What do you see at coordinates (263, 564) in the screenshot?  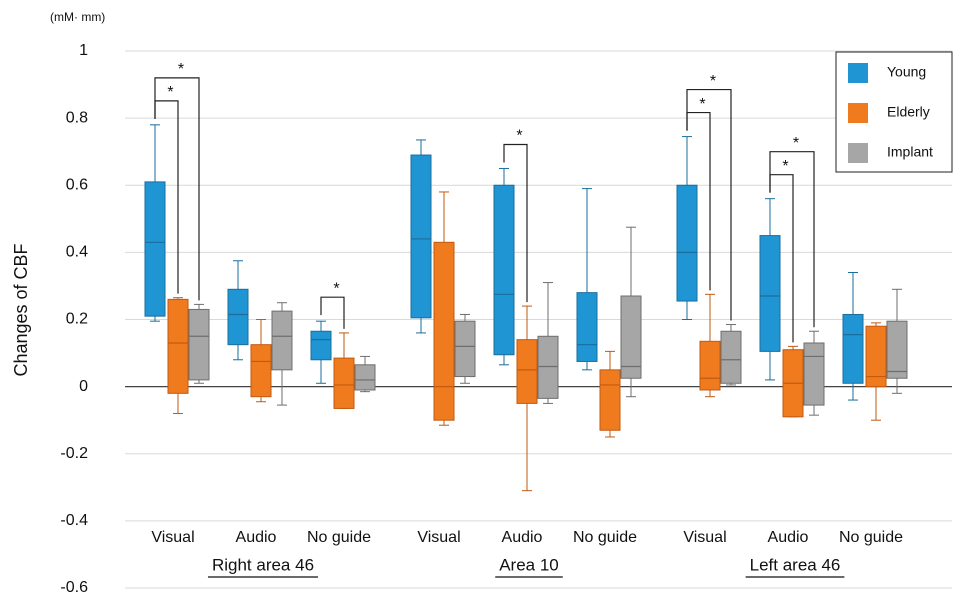 I see `group-label: Right area 46` at bounding box center [263, 564].